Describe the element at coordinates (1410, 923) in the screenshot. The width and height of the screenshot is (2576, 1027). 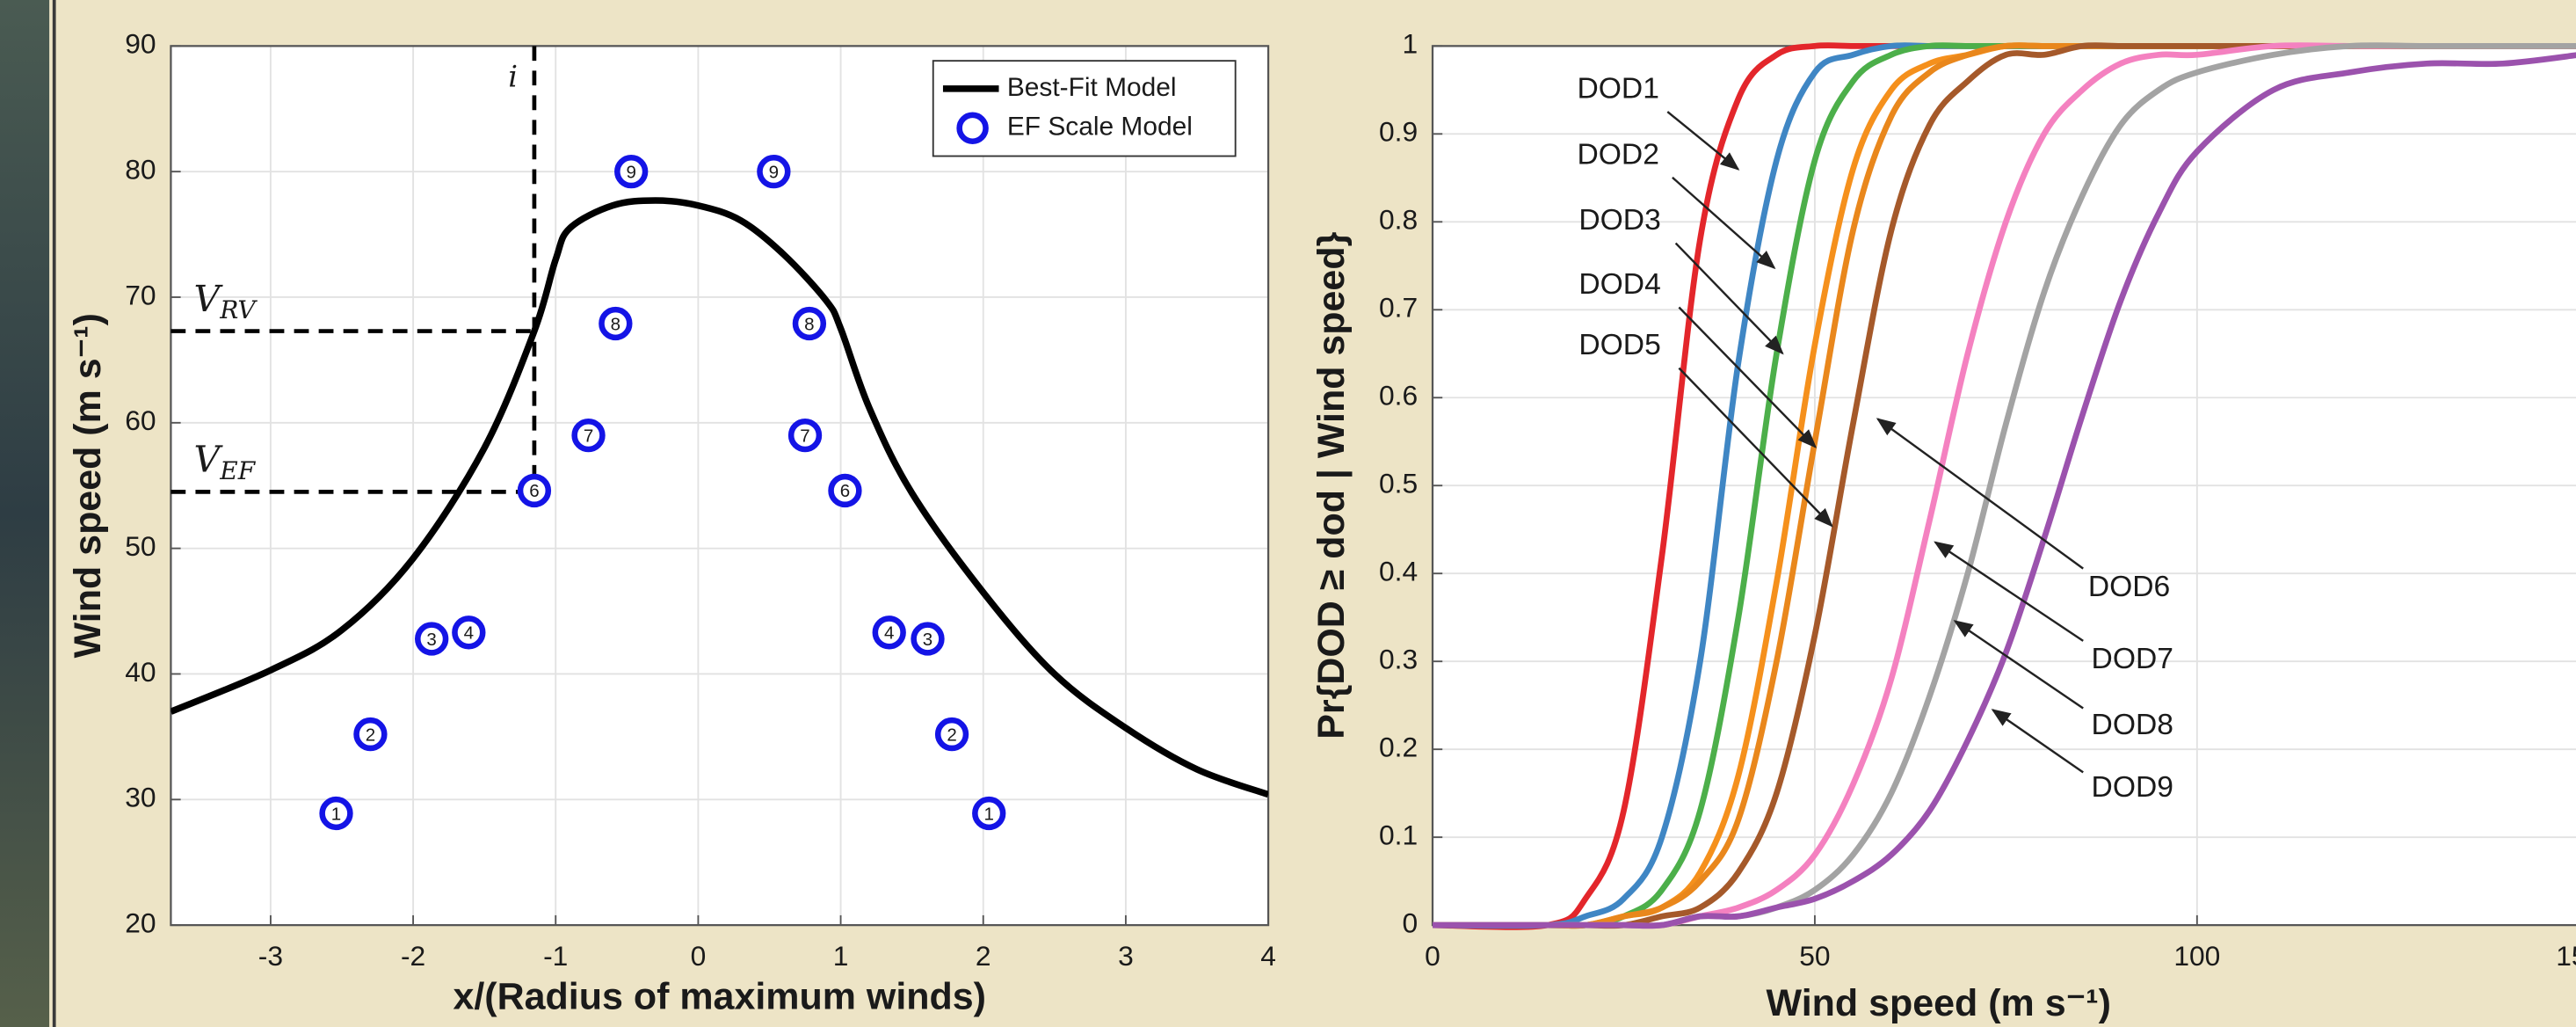
I see `y-tick-label: 0` at that location.